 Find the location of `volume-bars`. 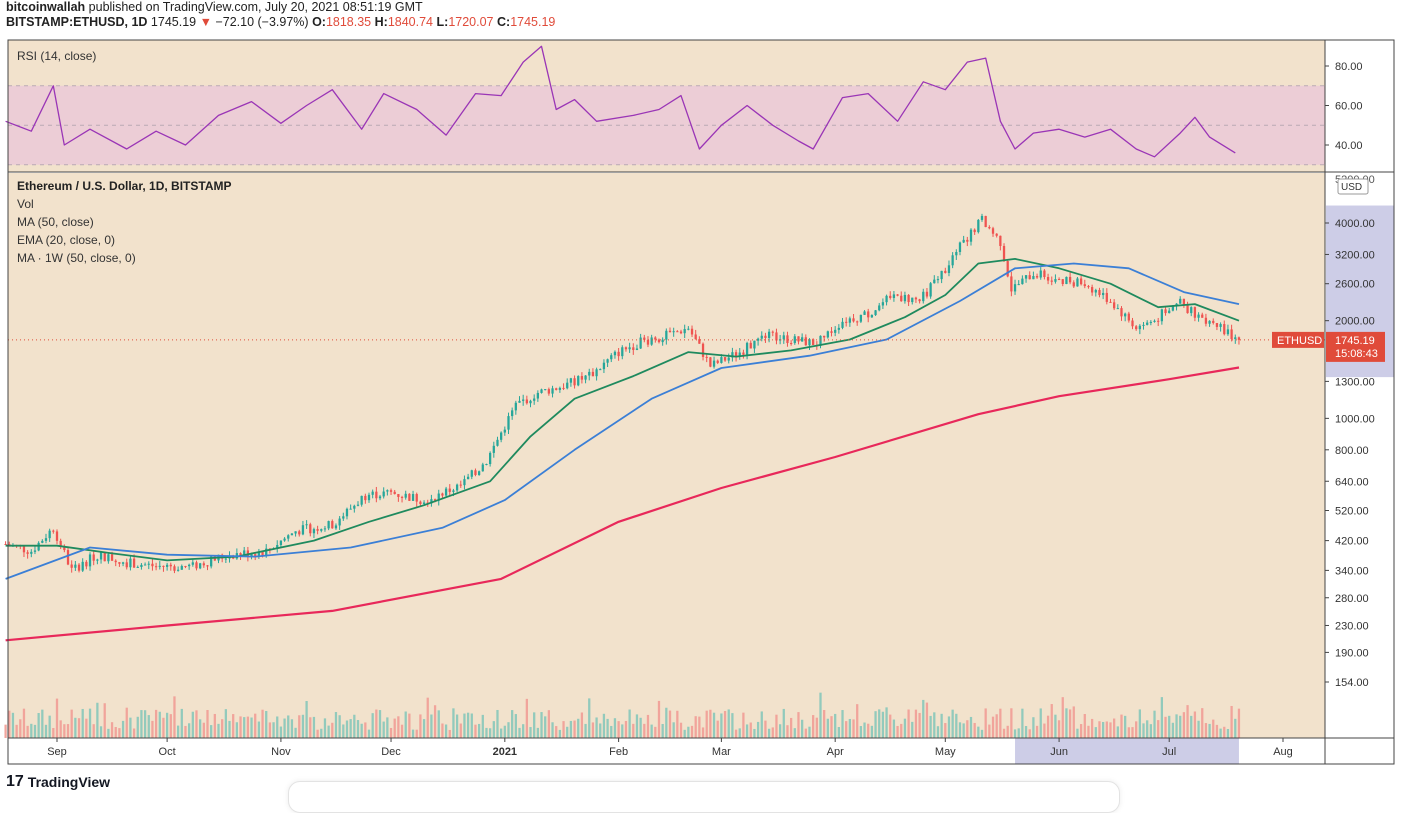

volume-bars is located at coordinates (622, 715).